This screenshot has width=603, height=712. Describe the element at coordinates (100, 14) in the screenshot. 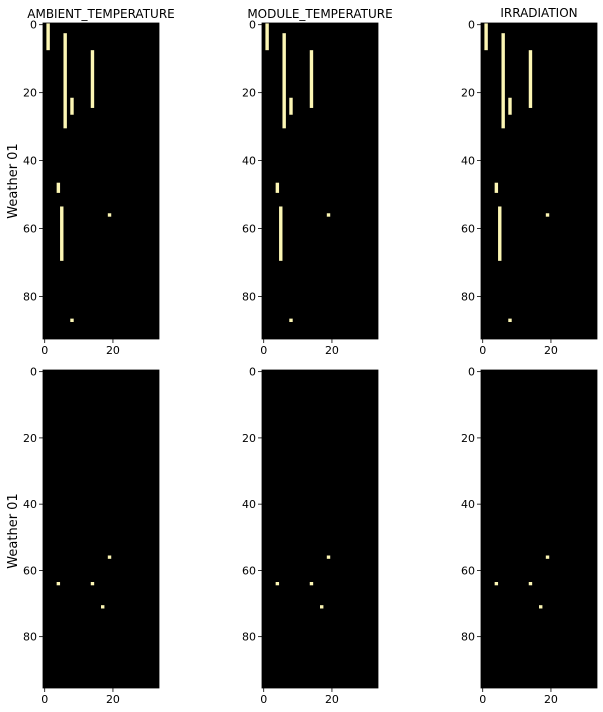

I see `col-title-ambient-temperature: AMBIENT_TEMPERATURE` at that location.